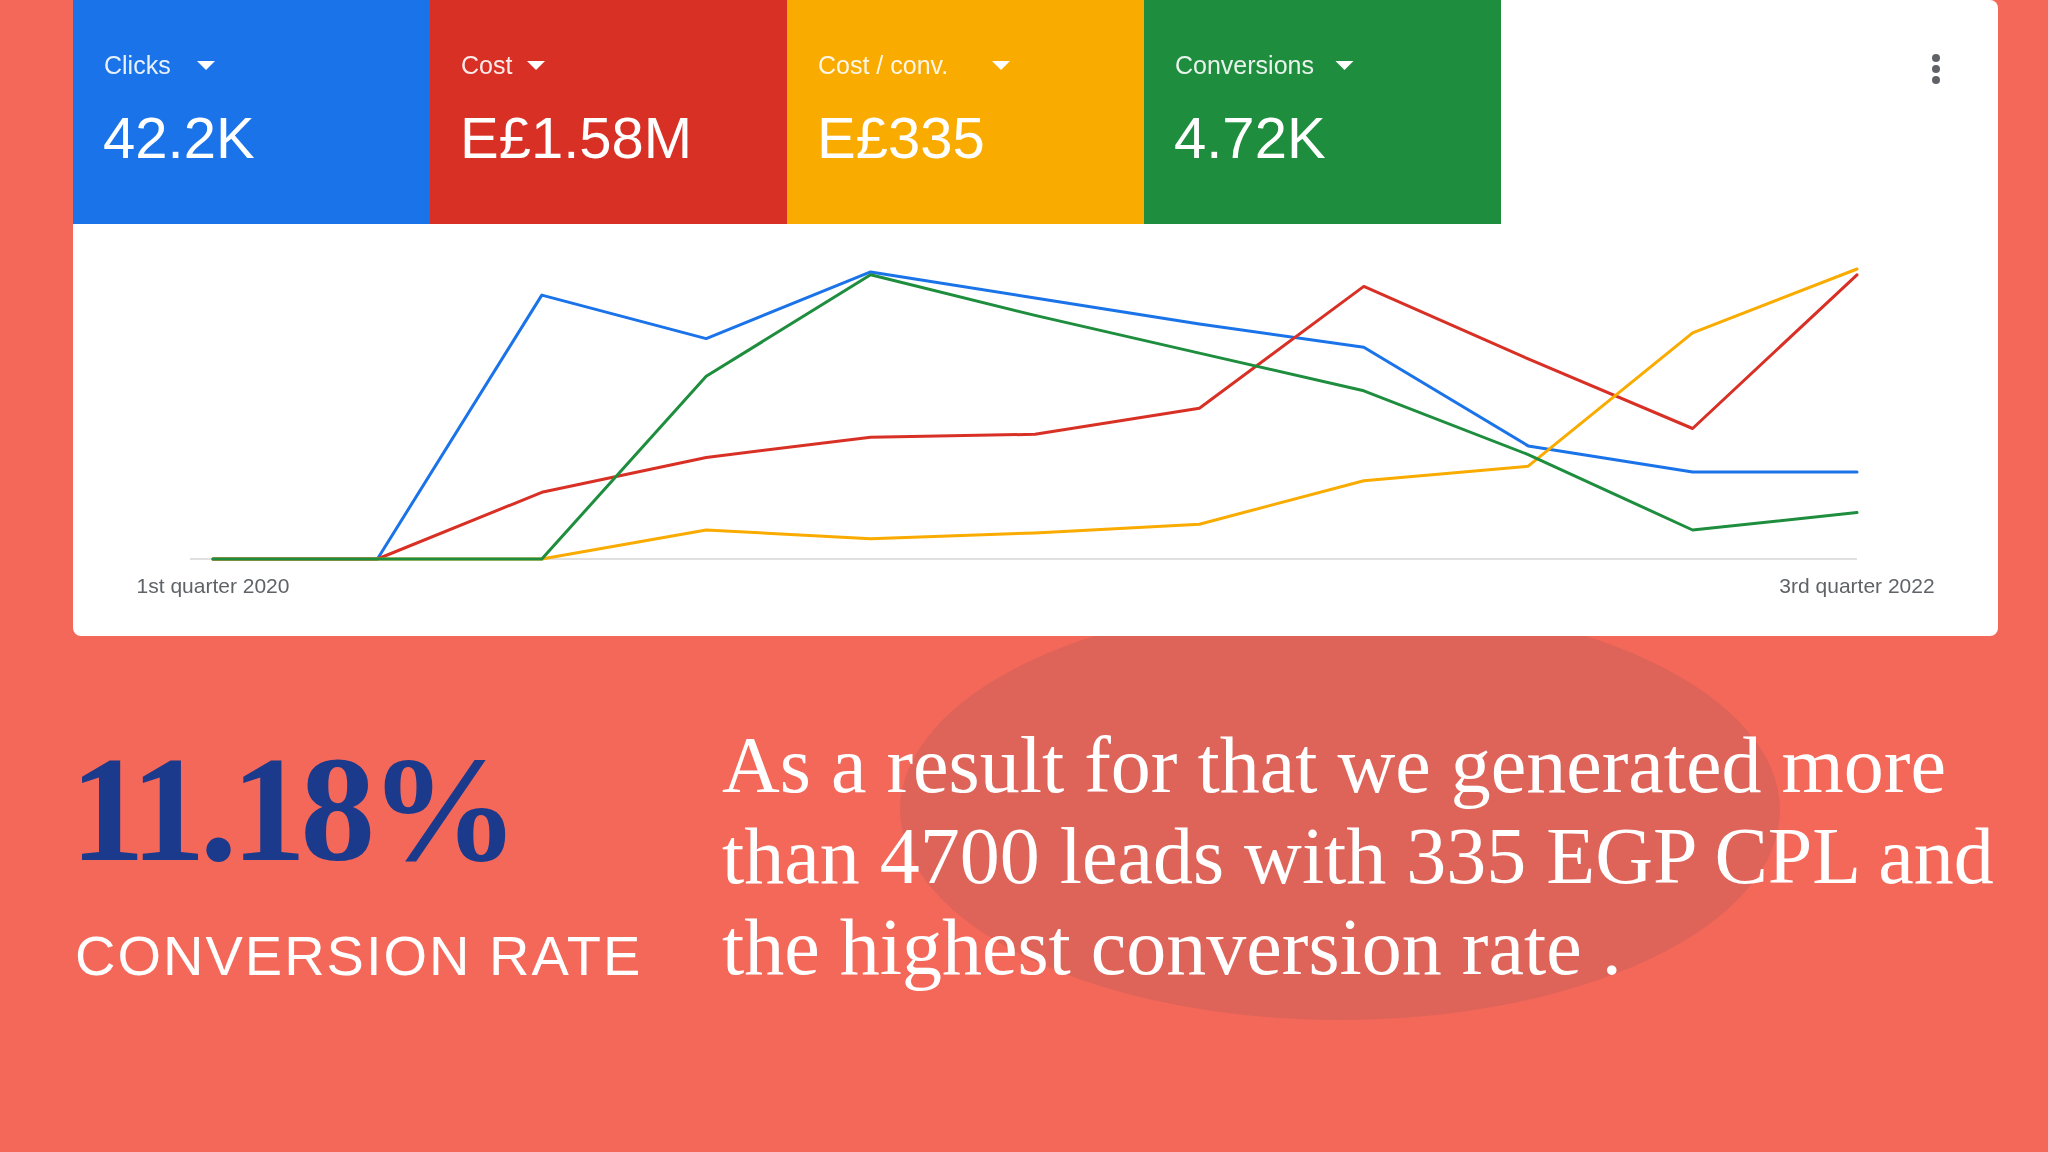  I want to click on text: As a result for that we generated more than 4700 leads with 335 EGP CPL and the highest conversion rate ., so click(1358, 856).